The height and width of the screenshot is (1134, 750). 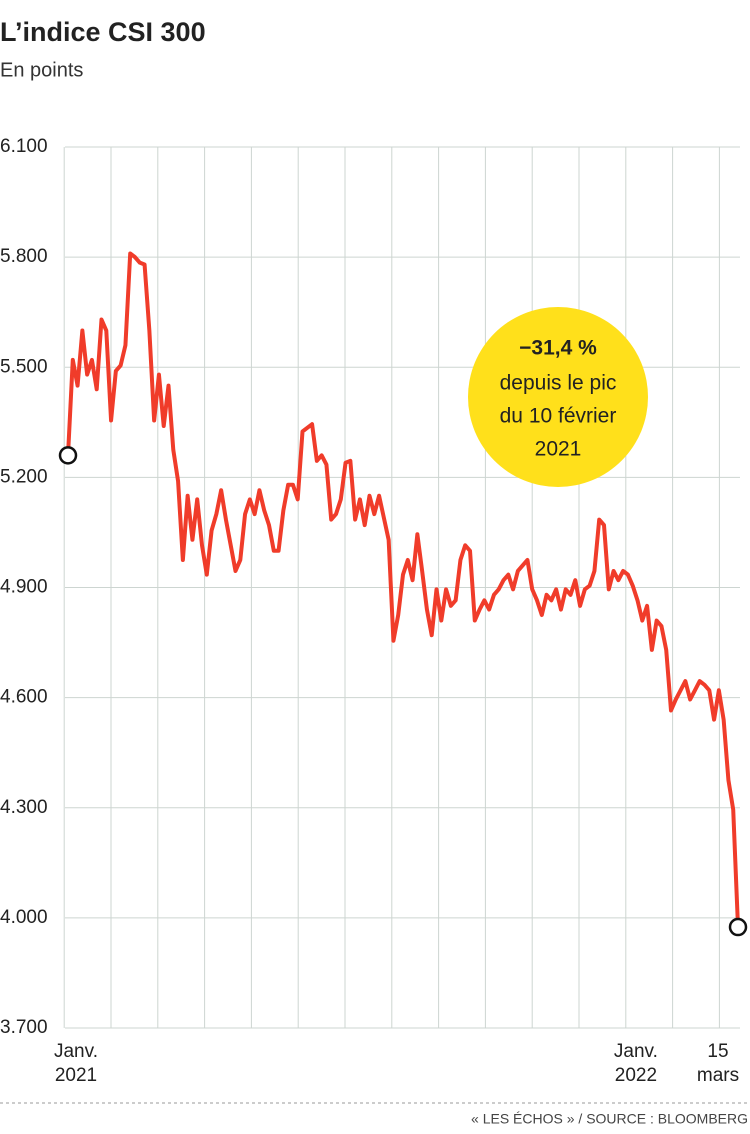 What do you see at coordinates (558, 383) in the screenshot?
I see `annotation-line: depuis le pic` at bounding box center [558, 383].